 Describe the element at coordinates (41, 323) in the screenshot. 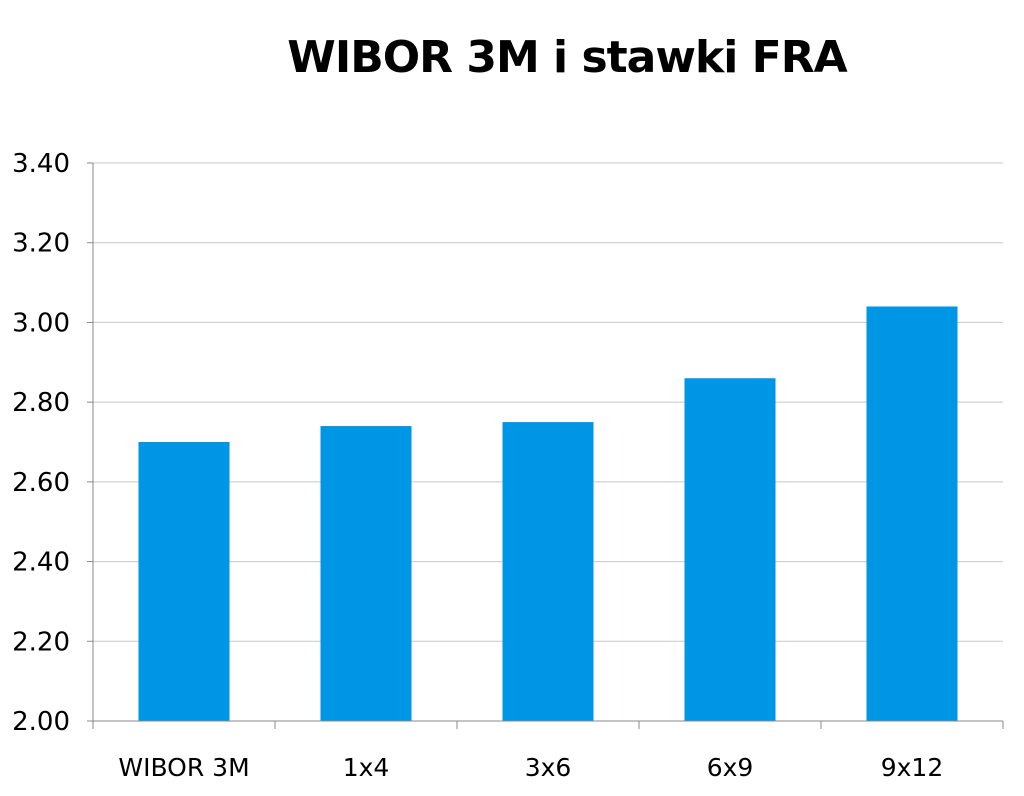

I see `y-tick-label: 3.00` at that location.